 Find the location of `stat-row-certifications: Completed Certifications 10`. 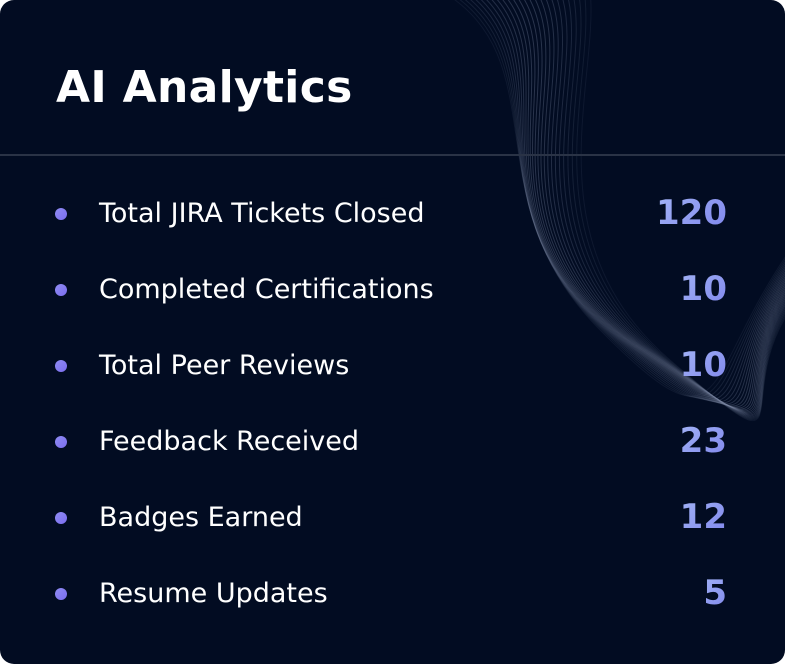

stat-row-certifications: Completed Certifications 10 is located at coordinates (392, 292).